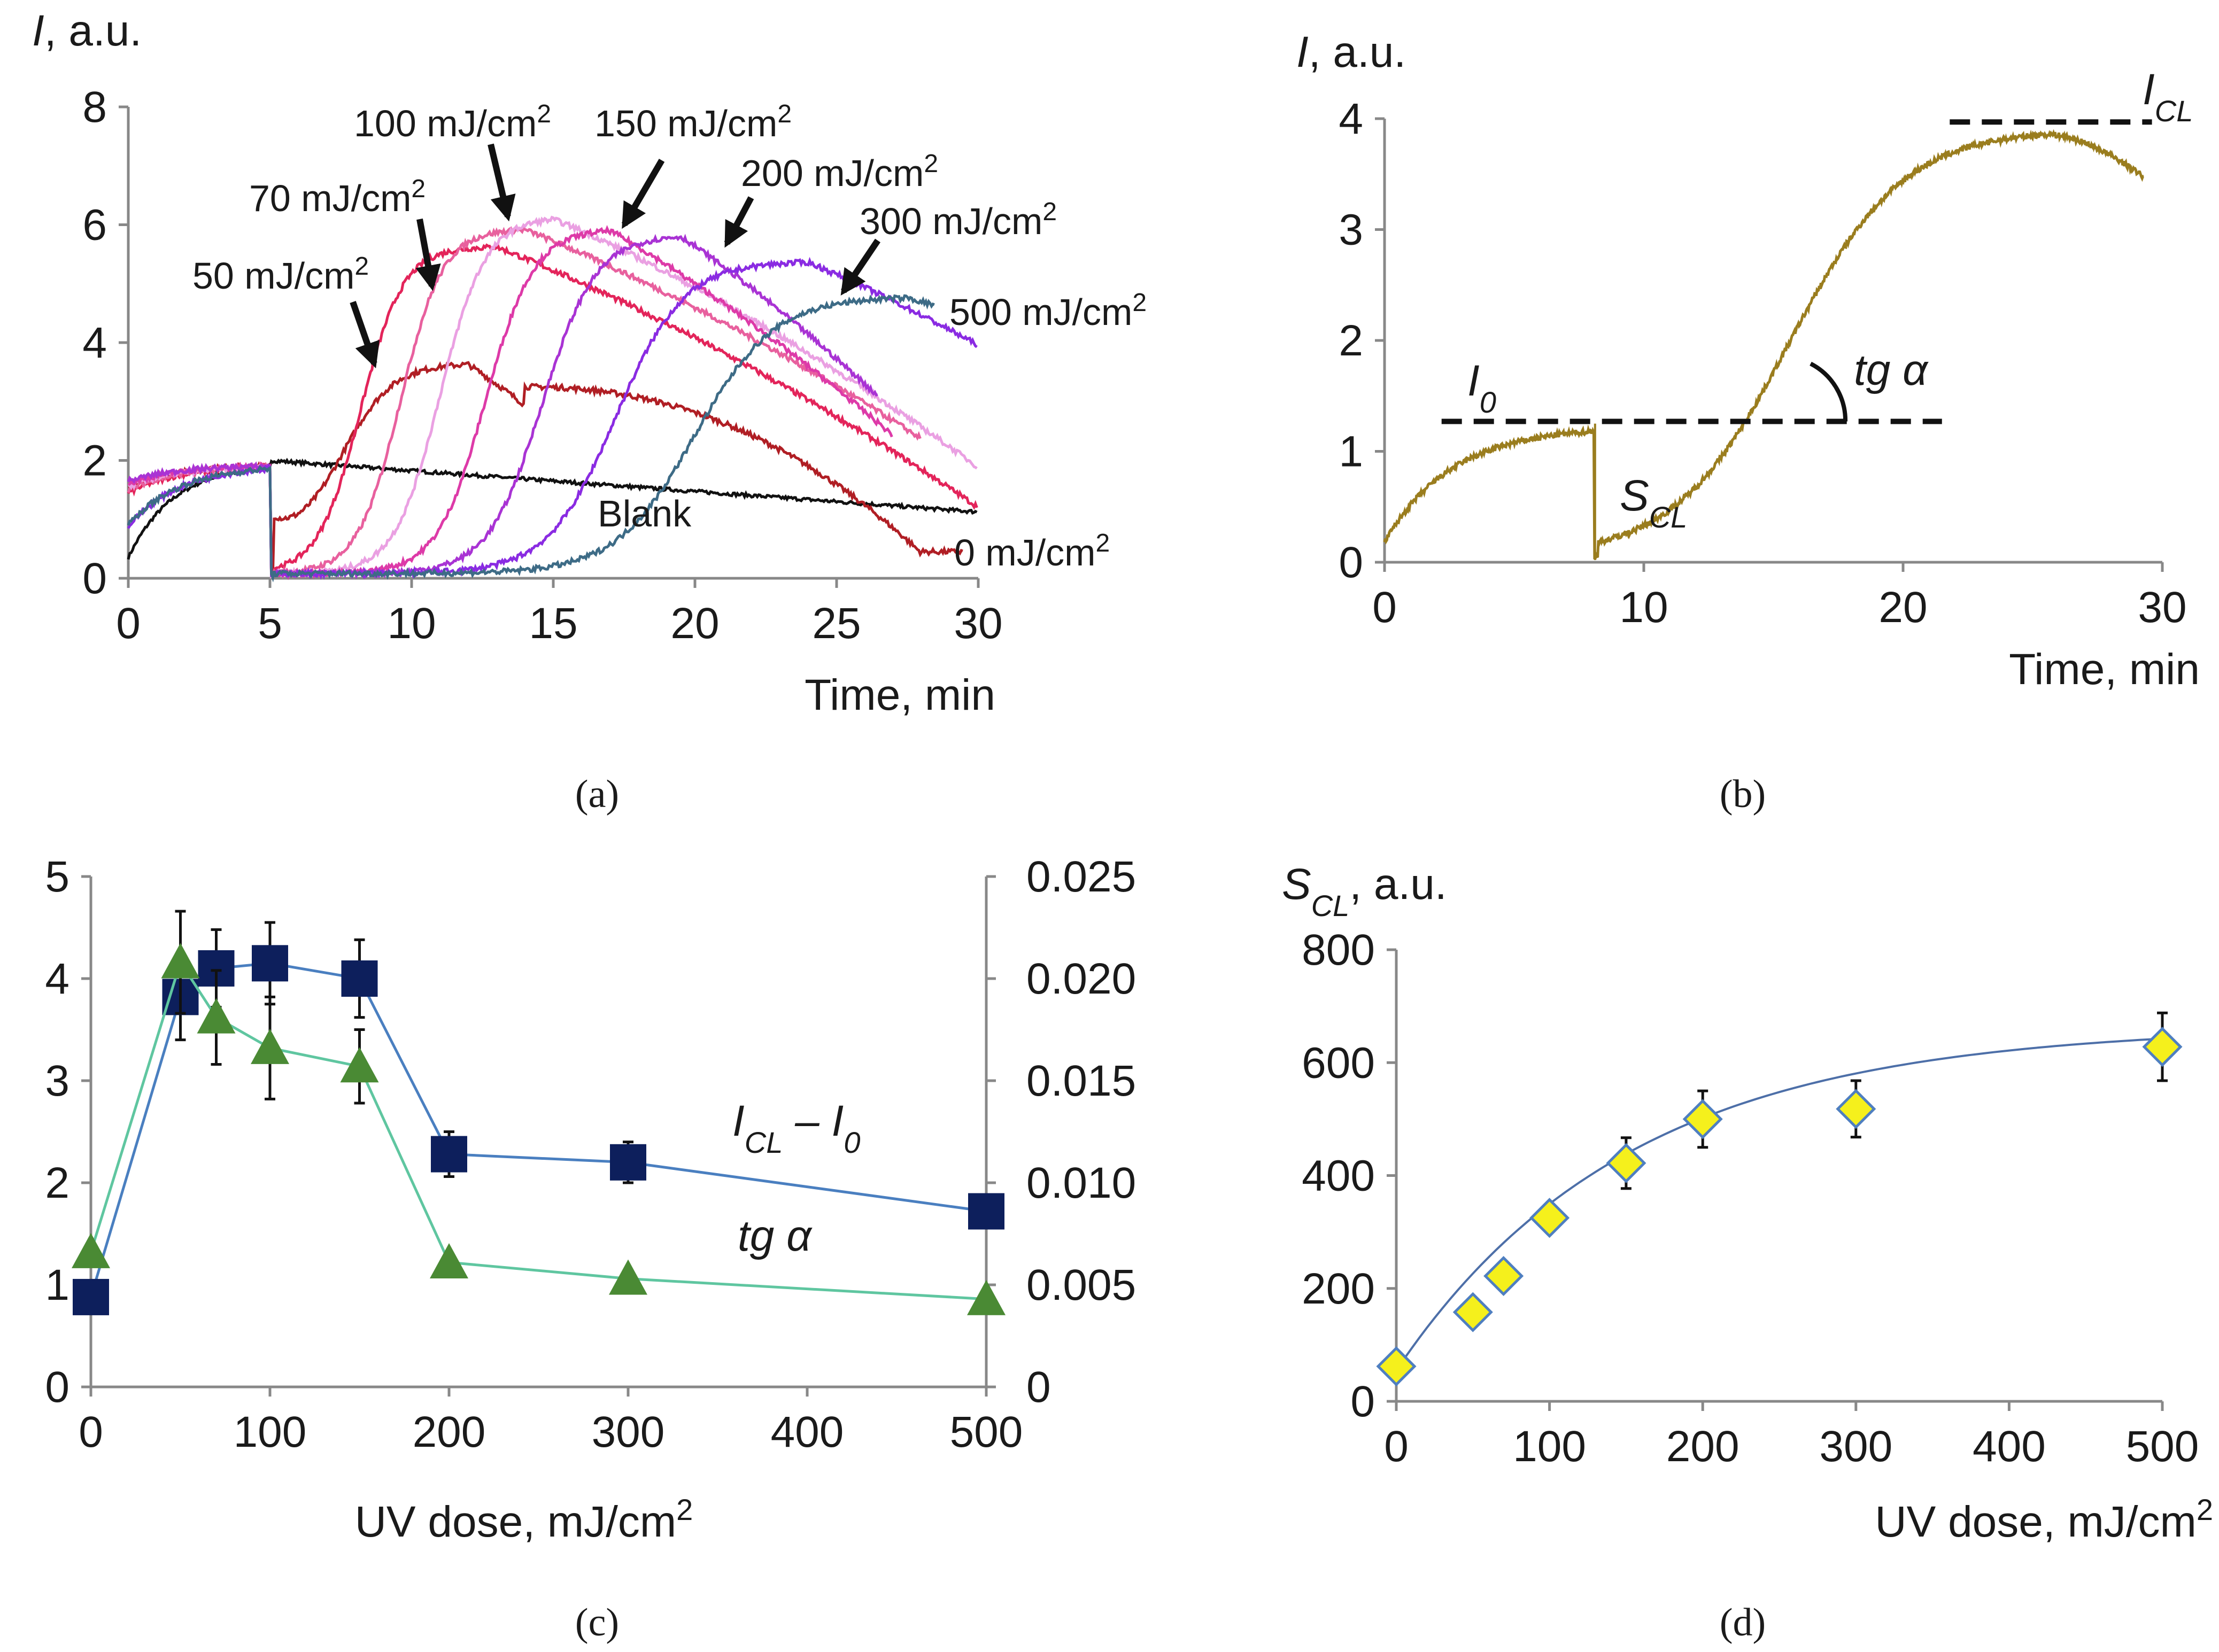 The width and height of the screenshot is (2219, 1652). I want to click on panel-d-caption: (d), so click(1743, 1623).